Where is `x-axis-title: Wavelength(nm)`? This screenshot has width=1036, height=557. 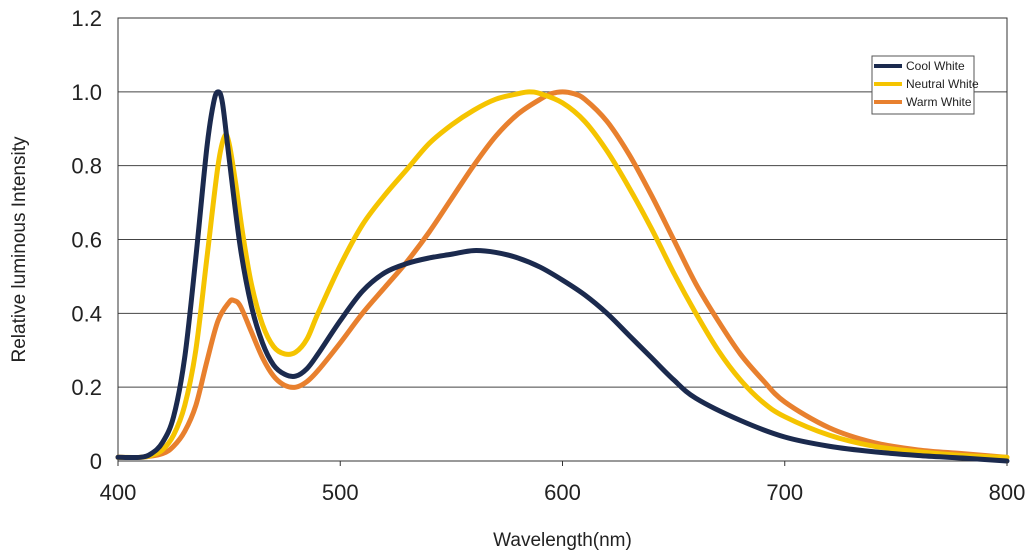
x-axis-title: Wavelength(nm) is located at coordinates (562, 540).